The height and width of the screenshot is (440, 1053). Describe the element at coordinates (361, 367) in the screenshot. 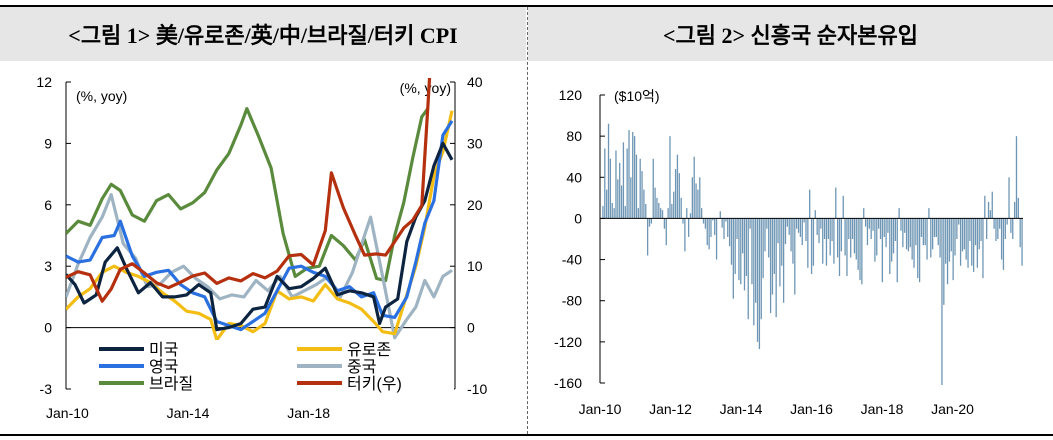

I see `legend-label-china: 중국` at that location.